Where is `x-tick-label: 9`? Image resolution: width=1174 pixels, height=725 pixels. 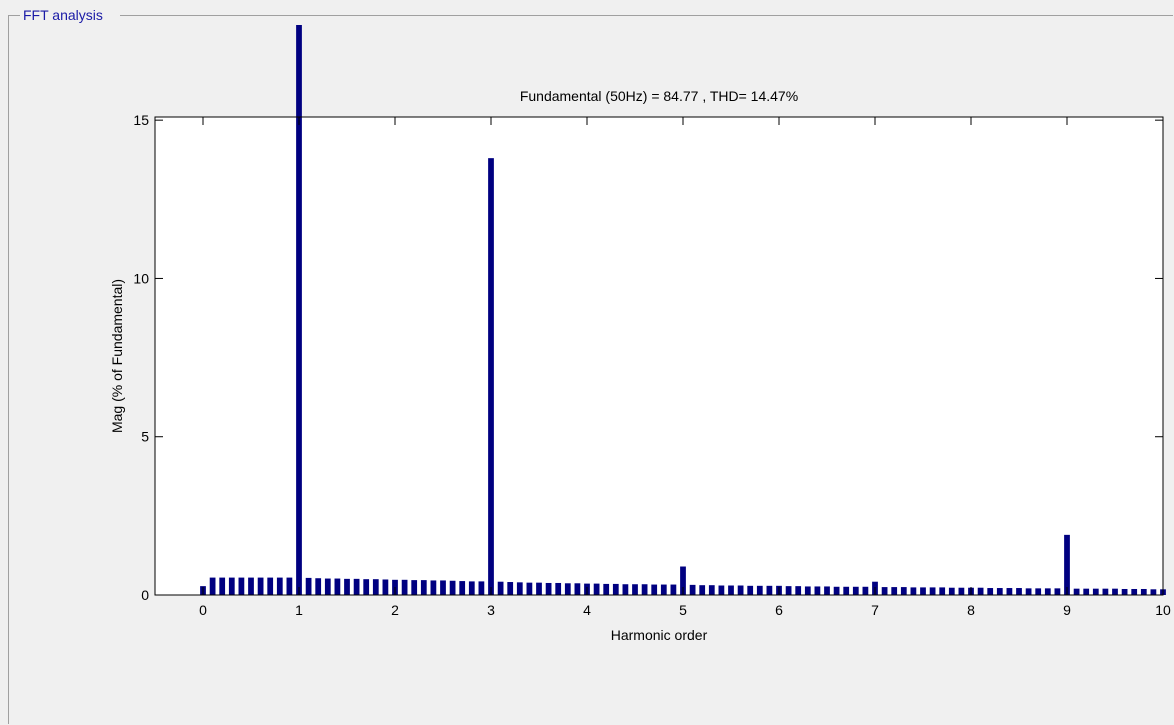
x-tick-label: 9 is located at coordinates (1067, 610).